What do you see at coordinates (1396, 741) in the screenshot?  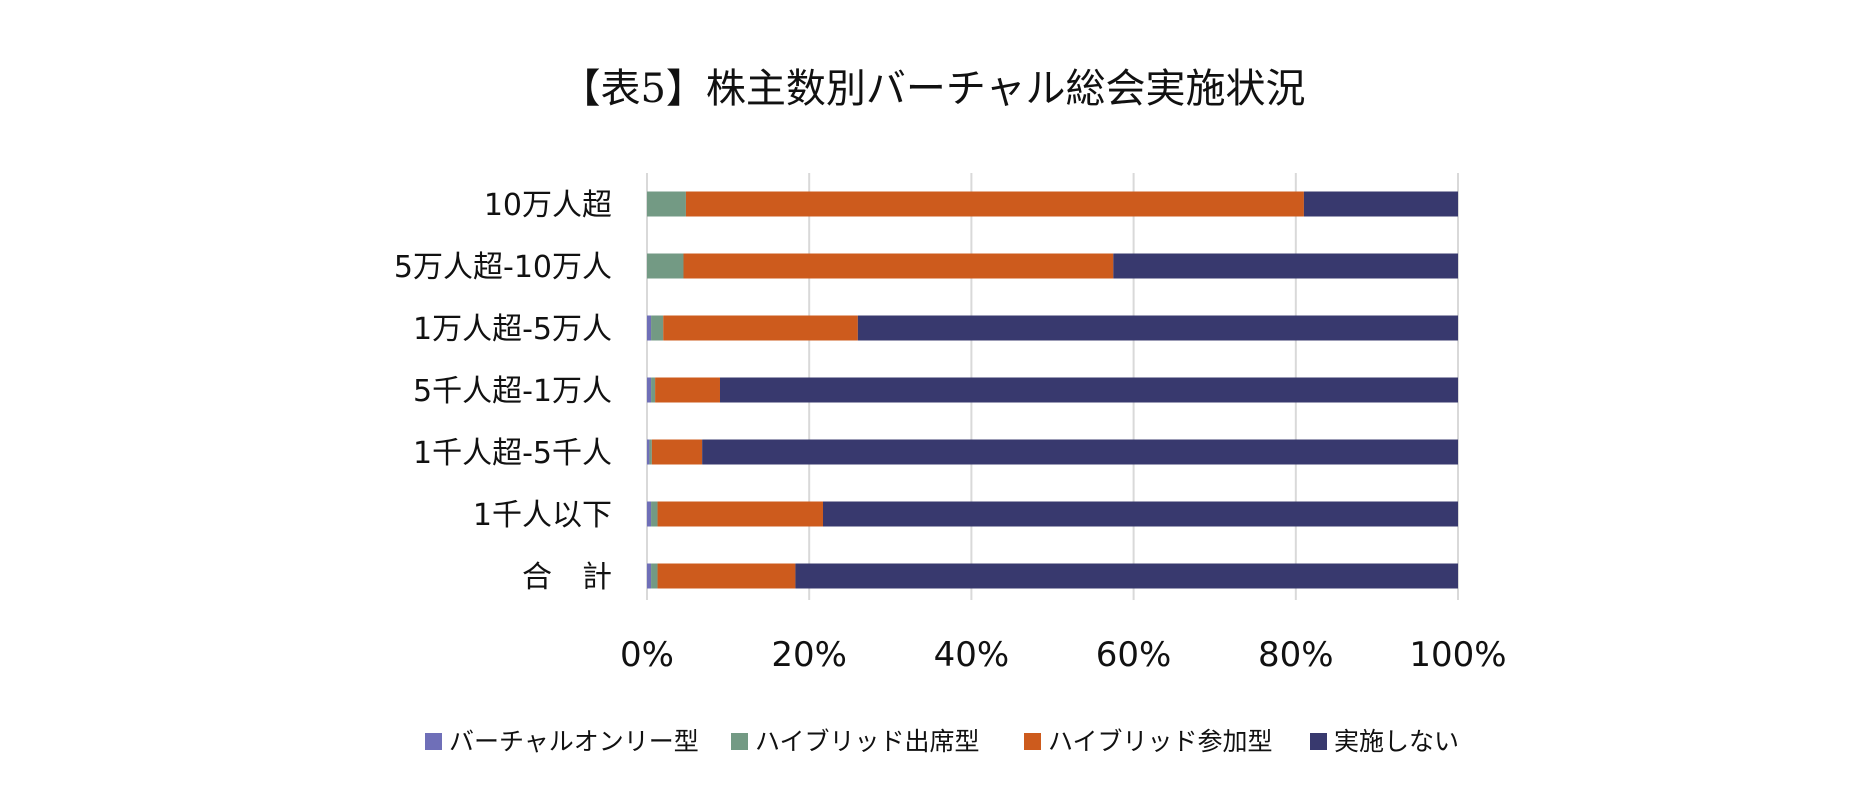 I see `legend-label: 実施しない` at bounding box center [1396, 741].